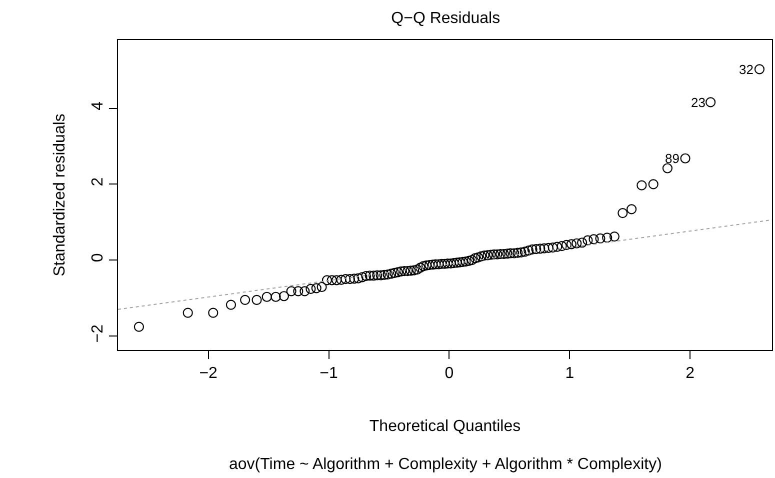 The image size is (775, 478). I want to click on y-axis-title: Standardized residuals, so click(60, 195).